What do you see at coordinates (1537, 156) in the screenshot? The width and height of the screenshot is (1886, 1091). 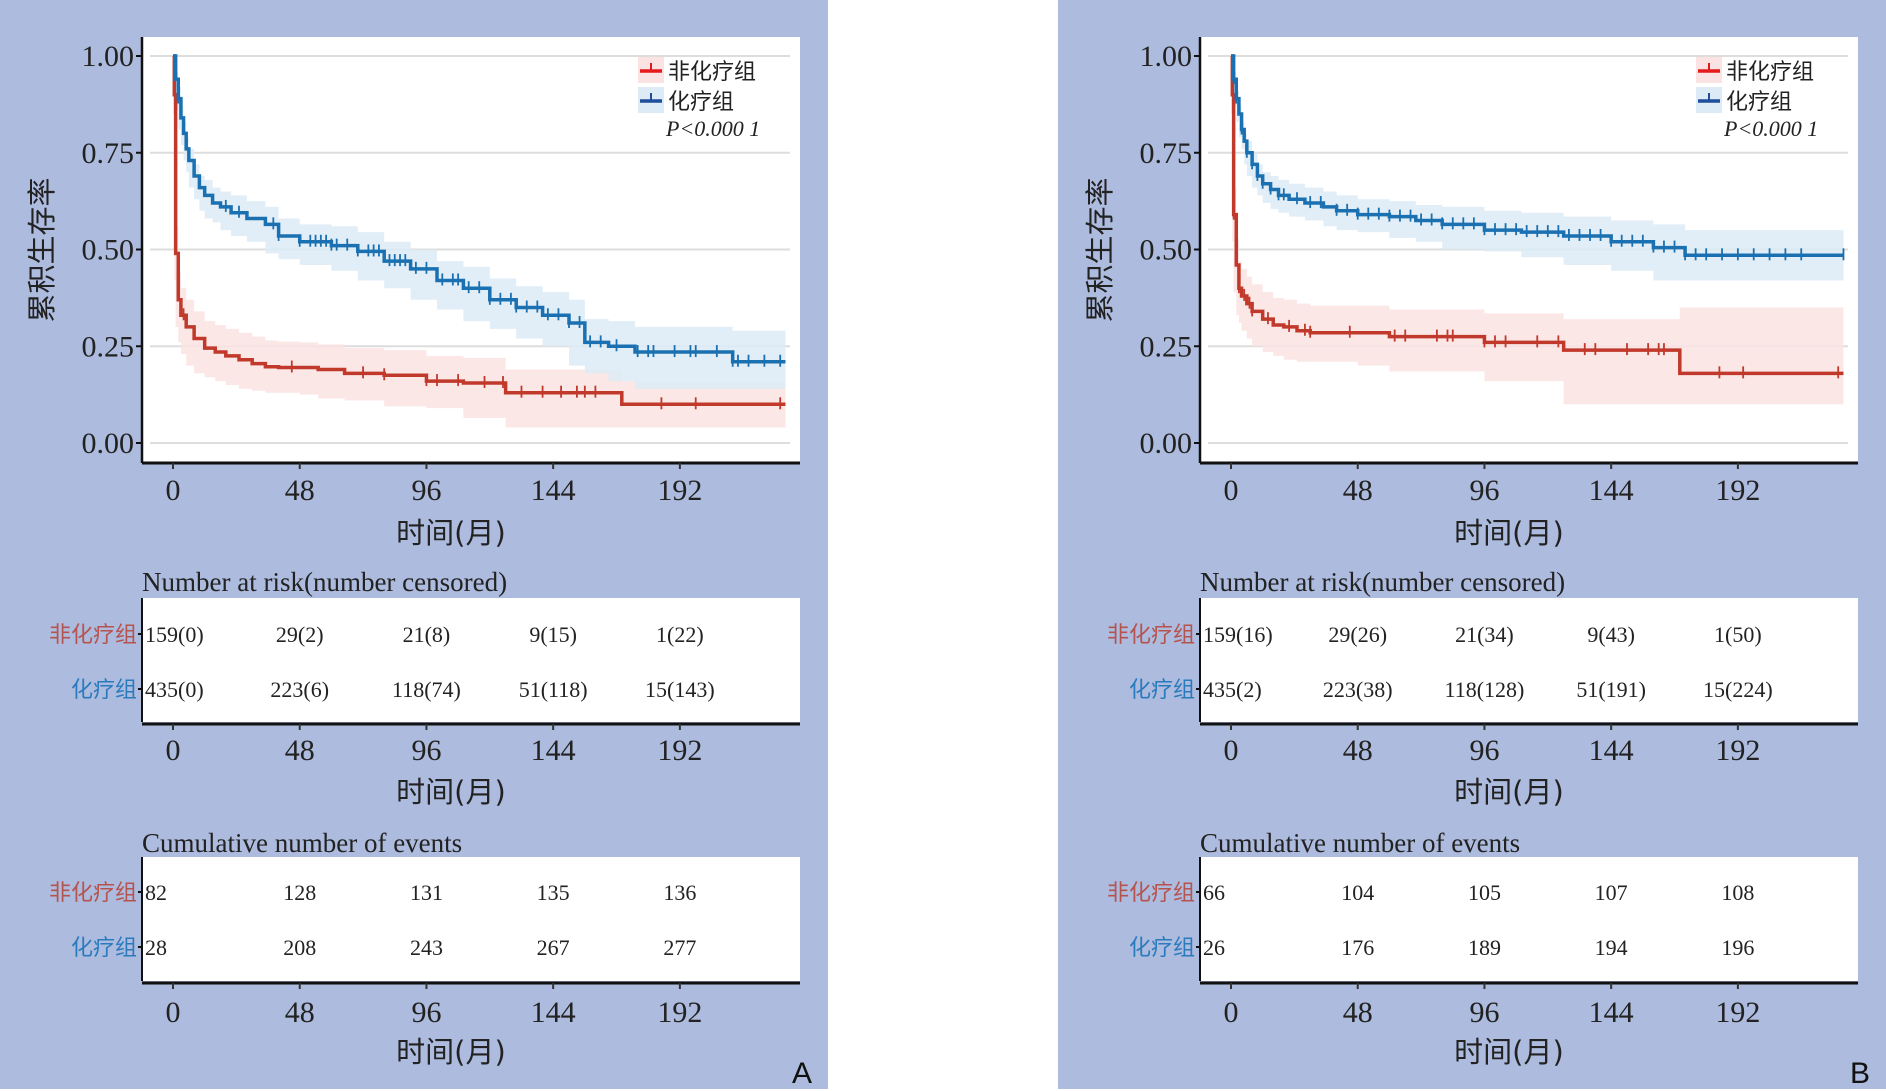 I see `b-survival-line-chemo` at bounding box center [1537, 156].